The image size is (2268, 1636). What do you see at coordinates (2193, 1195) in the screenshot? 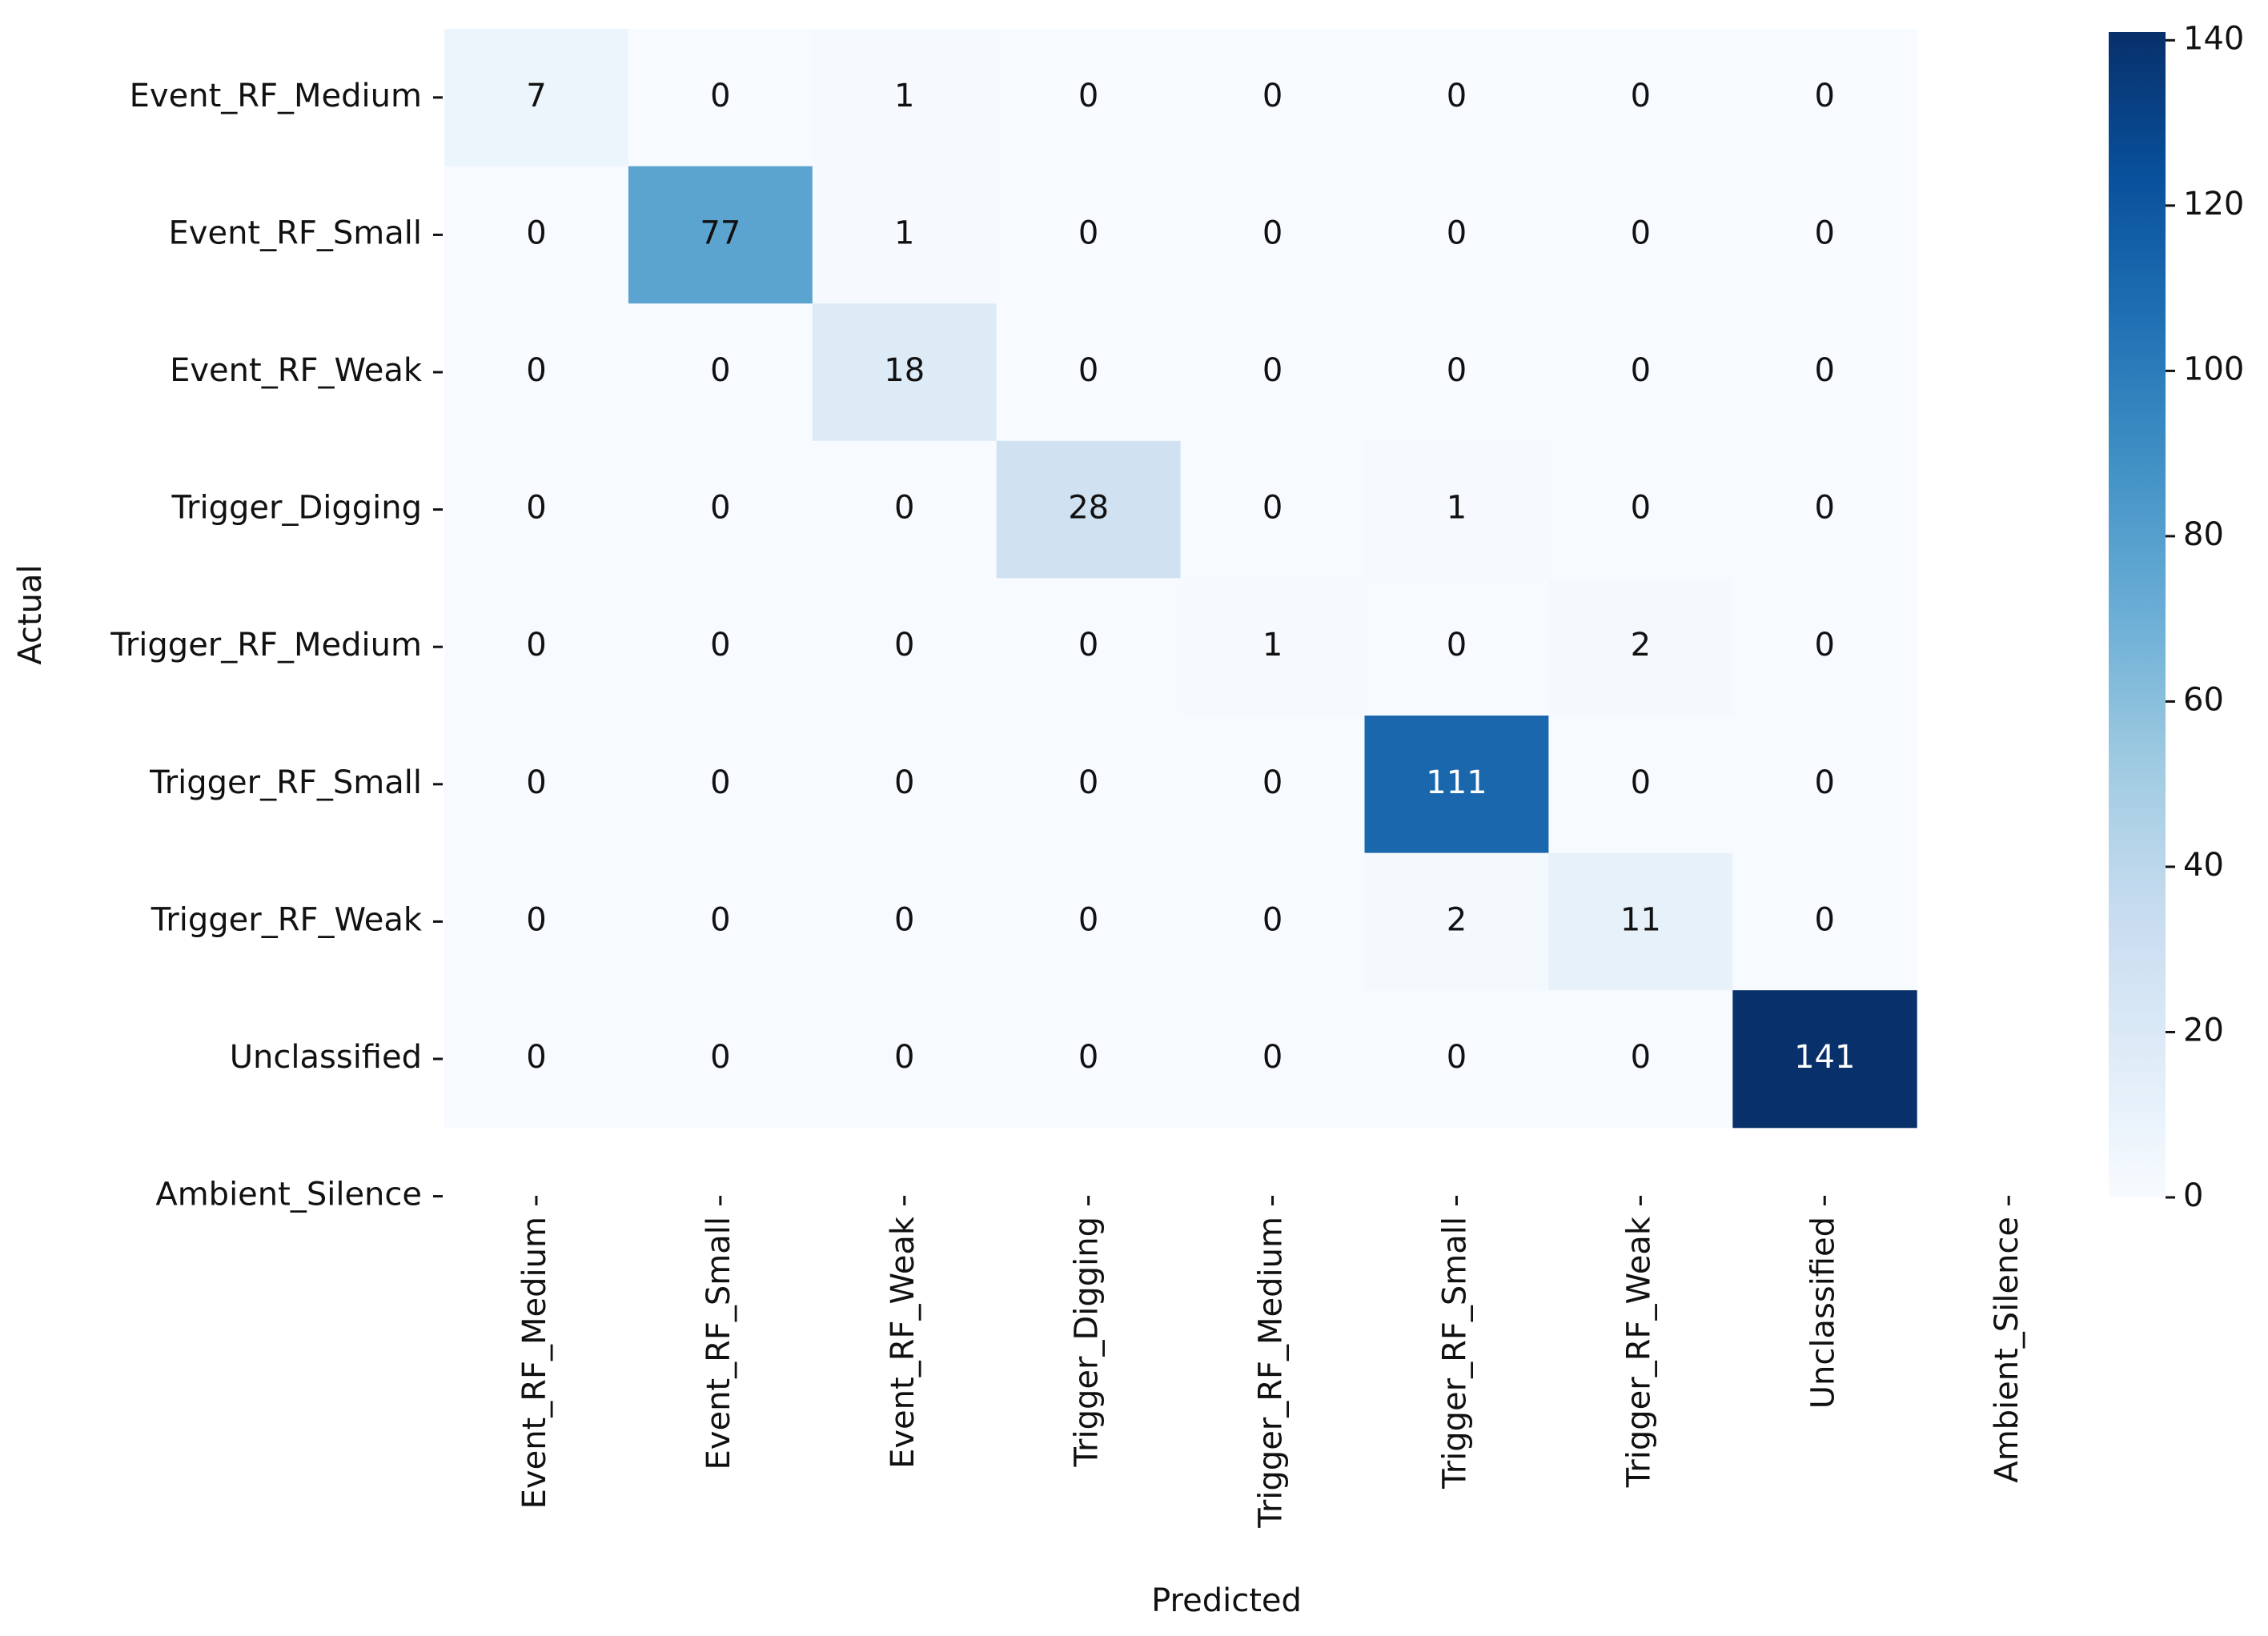
I see `colorbar-tick-label: 0` at bounding box center [2193, 1195].